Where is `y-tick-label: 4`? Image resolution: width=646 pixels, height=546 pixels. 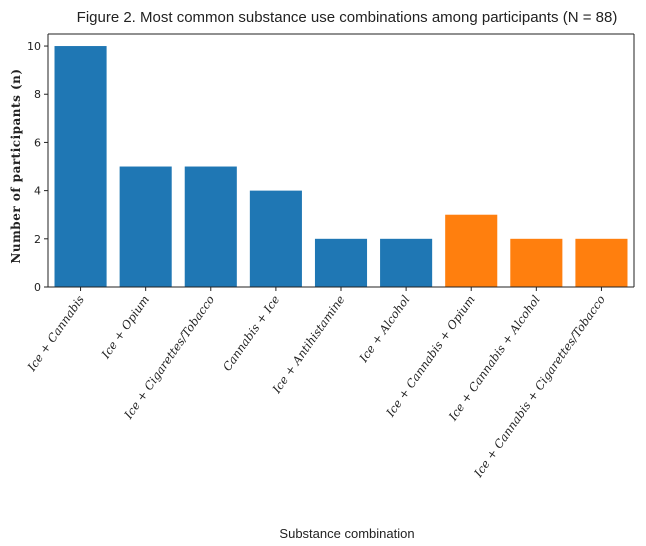
y-tick-label: 4 is located at coordinates (37, 191).